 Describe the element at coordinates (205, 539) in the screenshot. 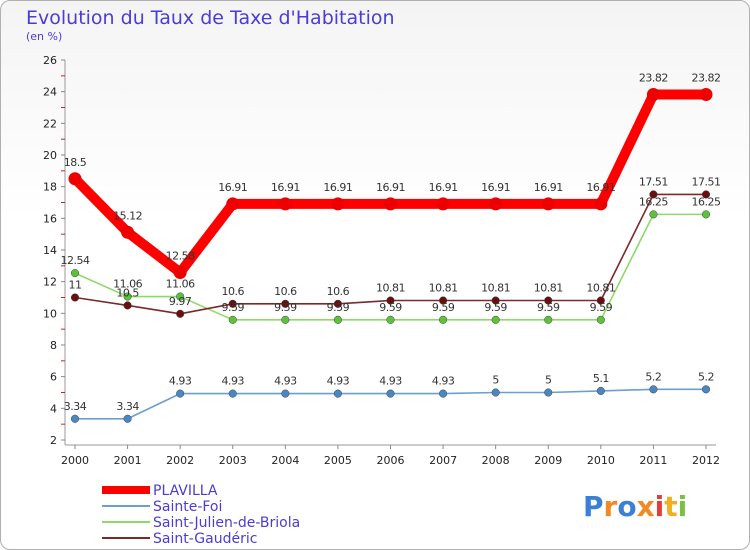

I see `legend-label: Saint-Gaudéric` at that location.